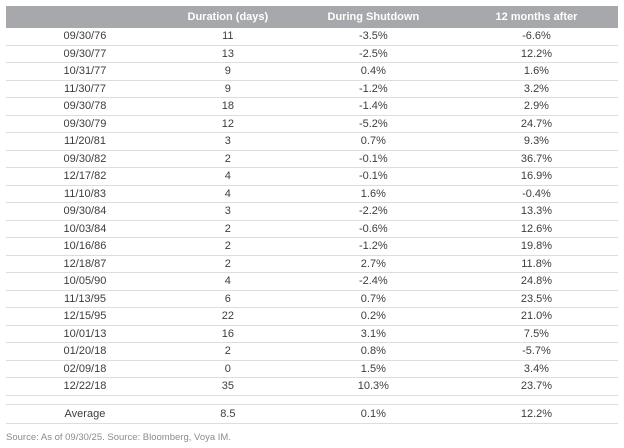  I want to click on table-row: 09/30/82 2 -0.1% 36.7%, so click(312, 159).